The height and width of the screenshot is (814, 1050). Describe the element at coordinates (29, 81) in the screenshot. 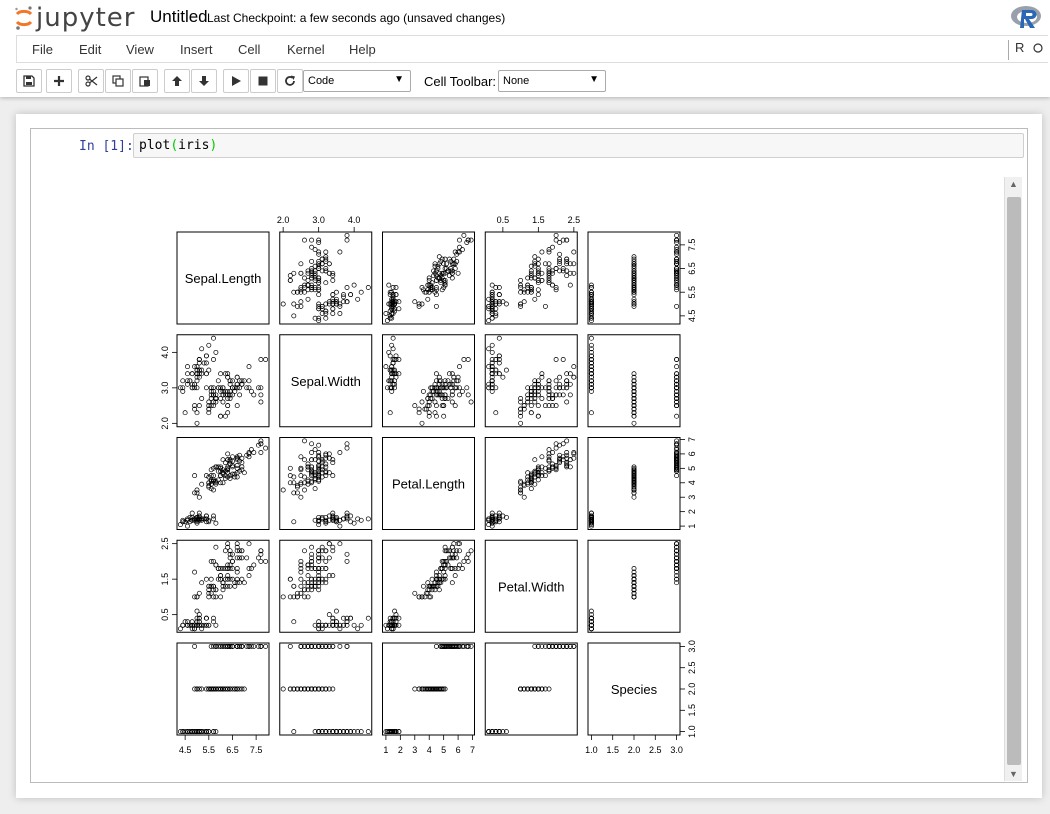

I see `save-button` at that location.